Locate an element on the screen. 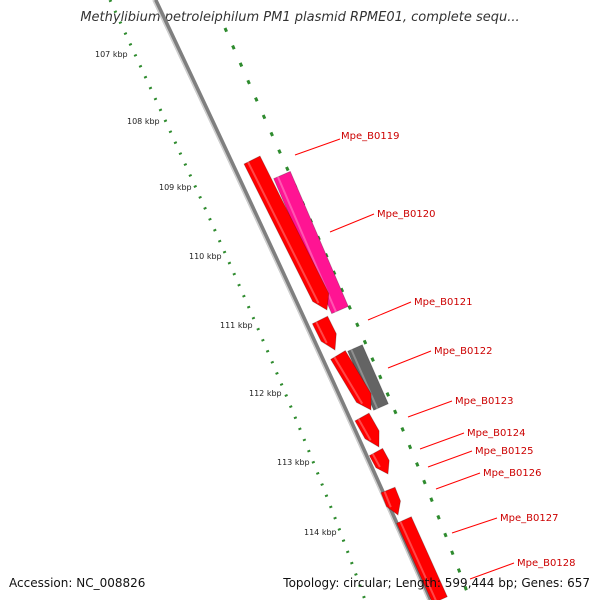  gene-label: Mpe_B0121 is located at coordinates (443, 302).